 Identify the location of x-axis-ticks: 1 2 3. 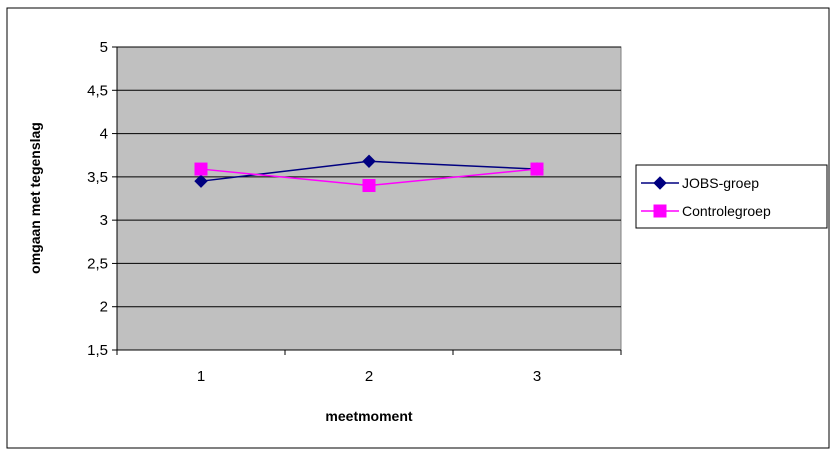
(369, 367).